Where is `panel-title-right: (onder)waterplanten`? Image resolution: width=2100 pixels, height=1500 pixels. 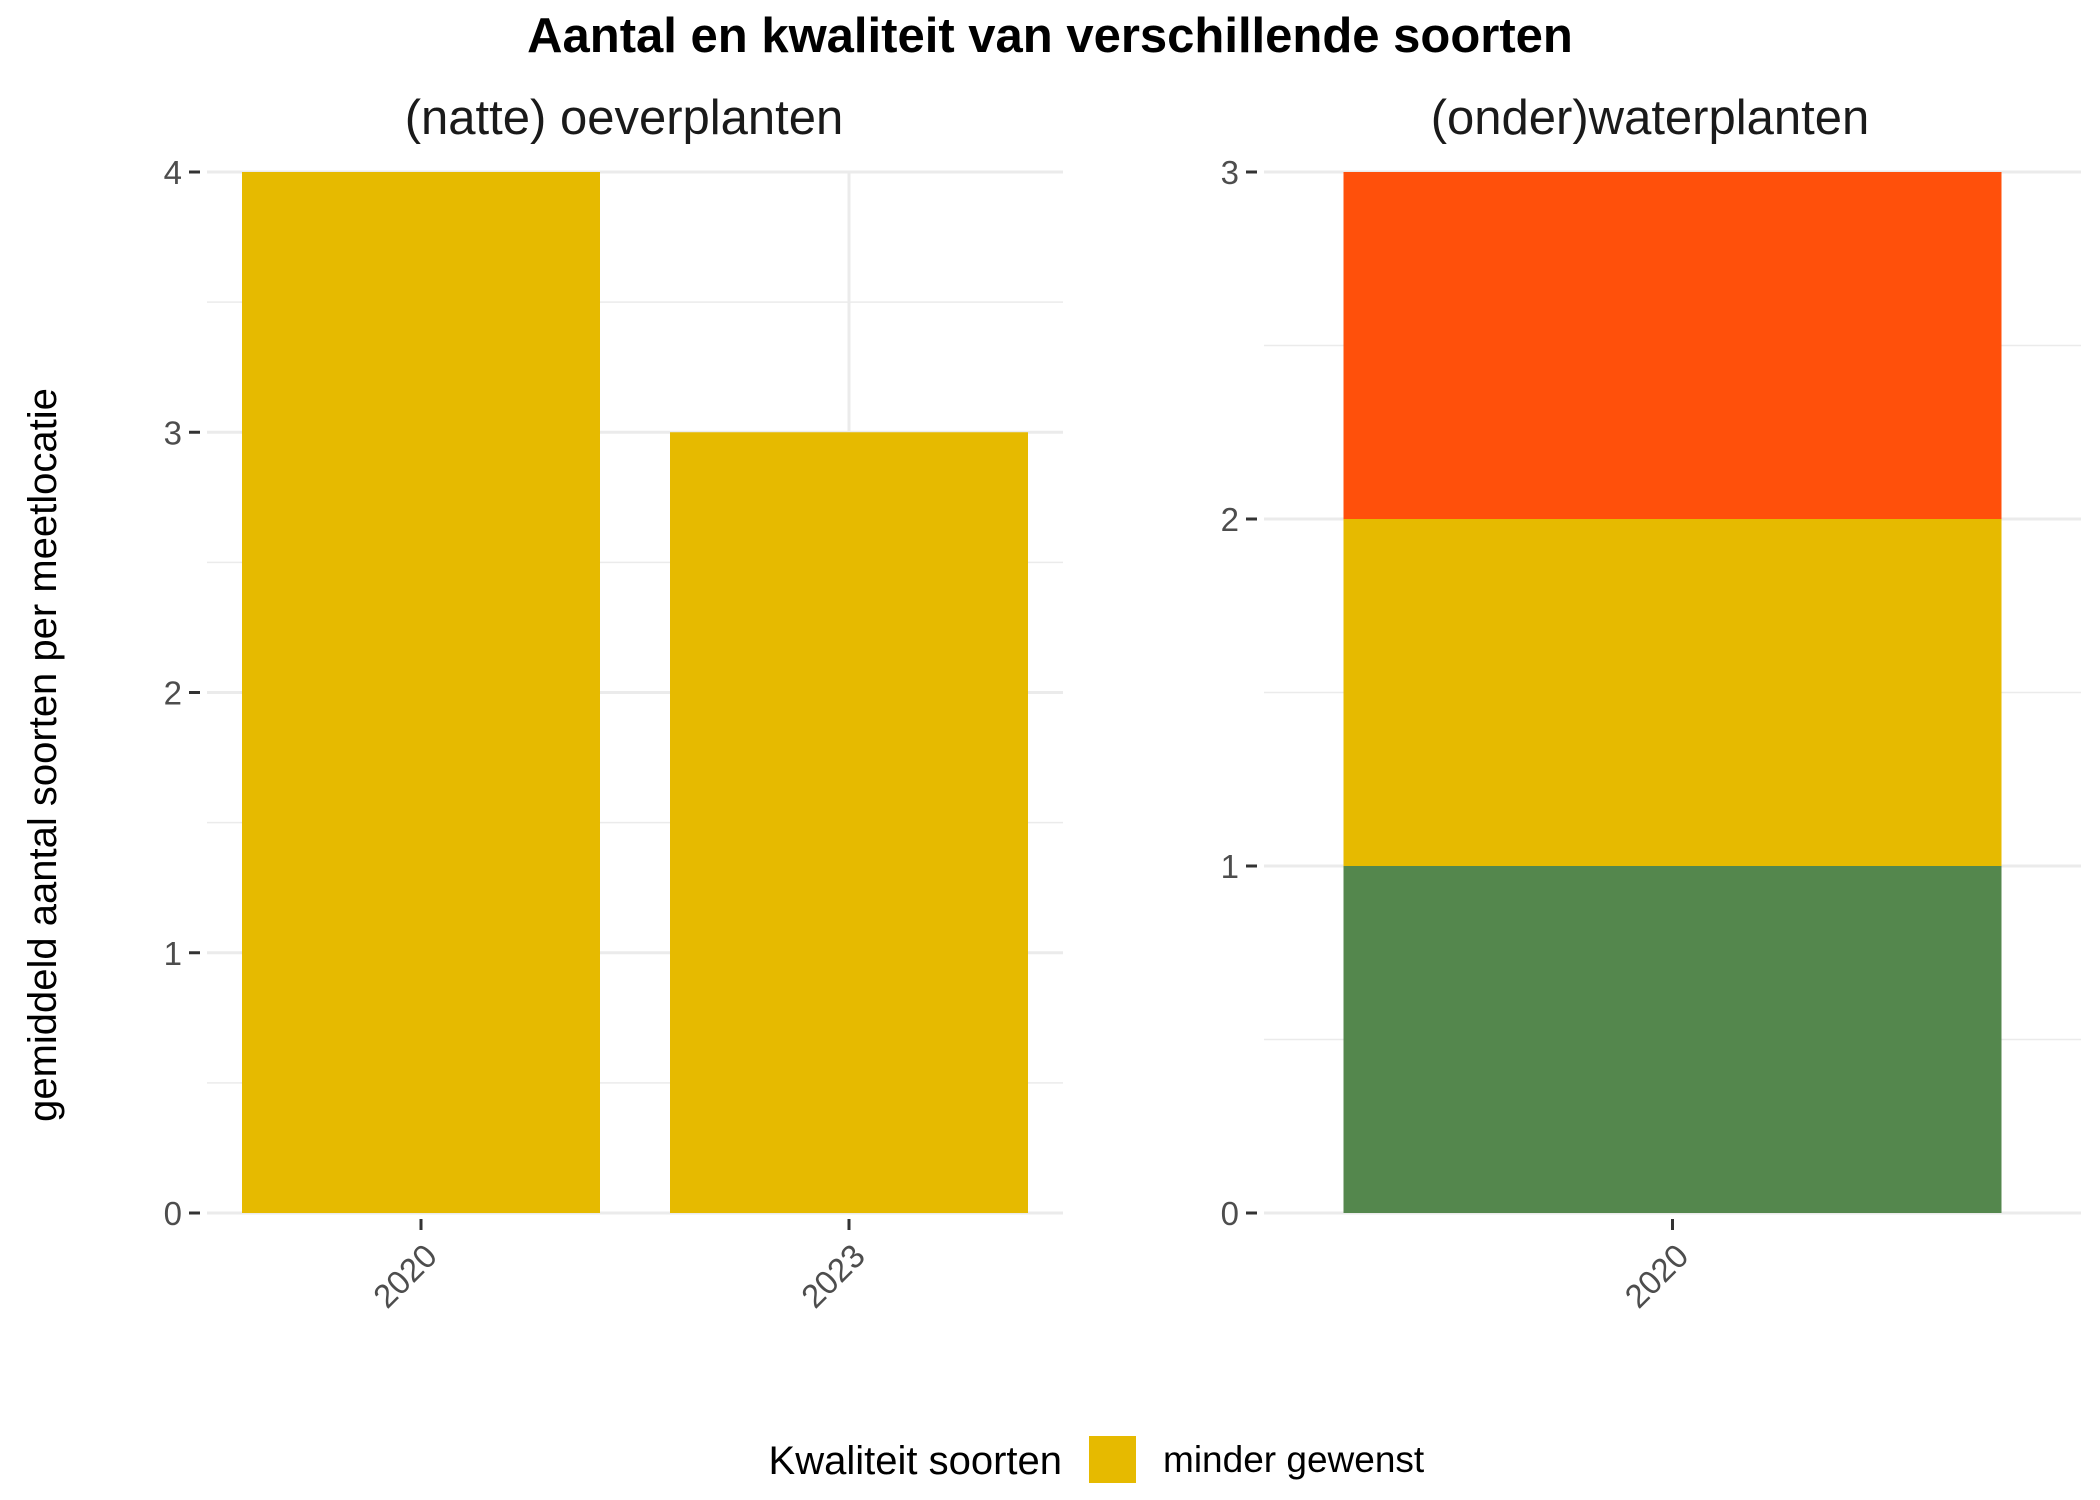 panel-title-right: (onder)waterplanten is located at coordinates (1650, 118).